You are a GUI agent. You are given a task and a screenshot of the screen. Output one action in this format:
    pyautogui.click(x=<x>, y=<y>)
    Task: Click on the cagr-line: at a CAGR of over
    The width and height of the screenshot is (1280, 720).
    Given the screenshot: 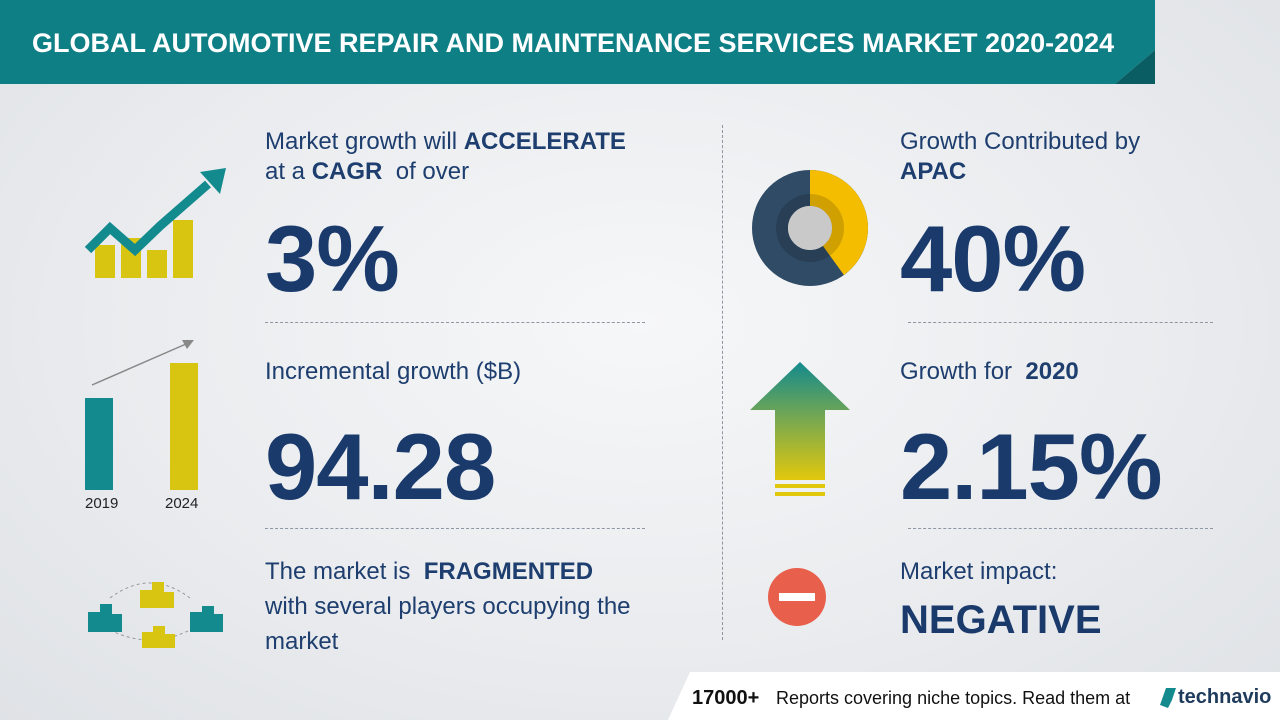 What is the action you would take?
    pyautogui.click(x=367, y=172)
    